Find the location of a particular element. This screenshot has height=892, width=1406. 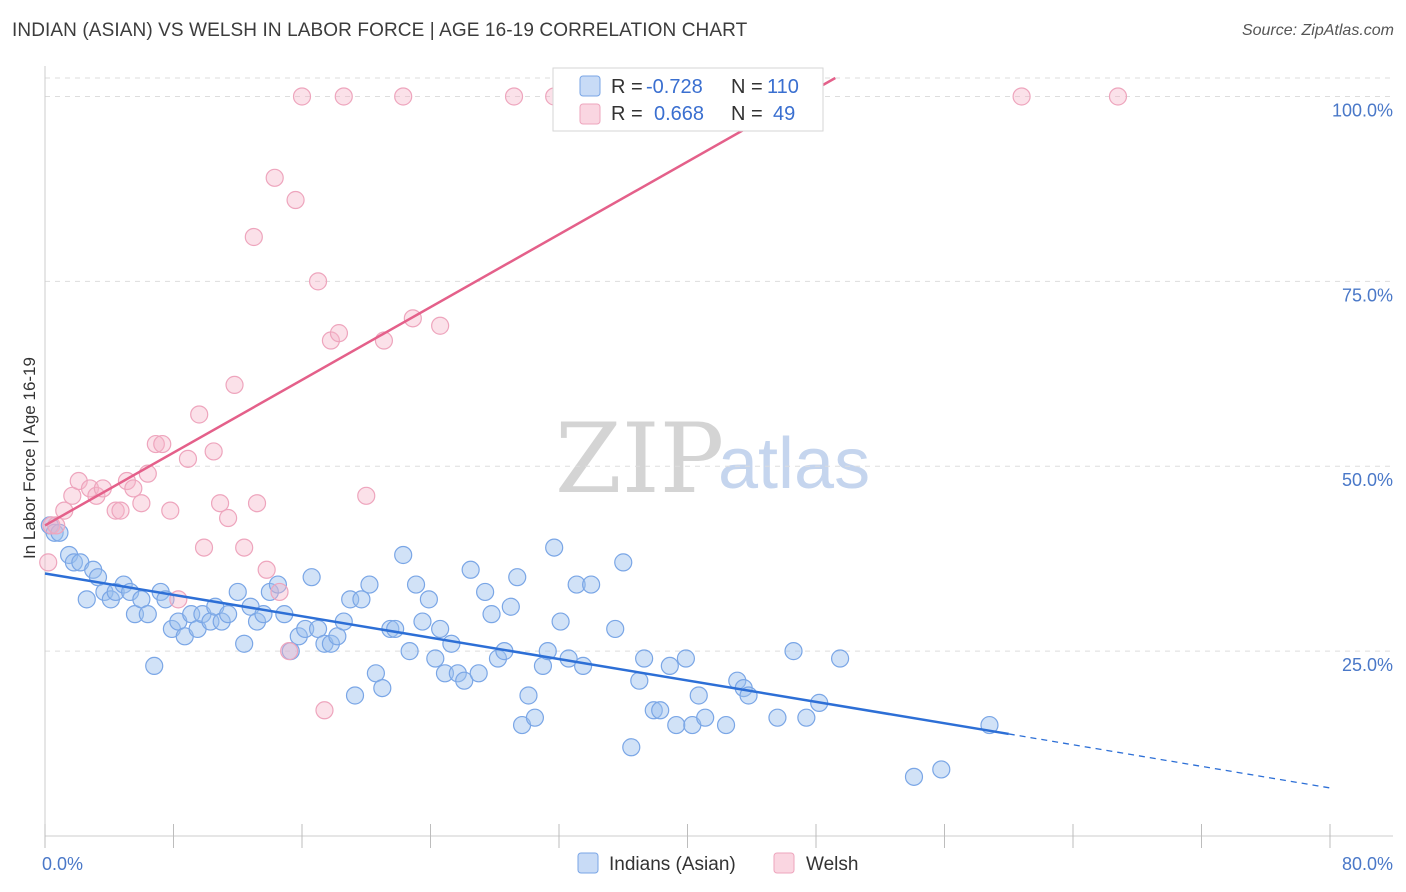

legend-n-value-blue: 110 is located at coordinates (783, 87).